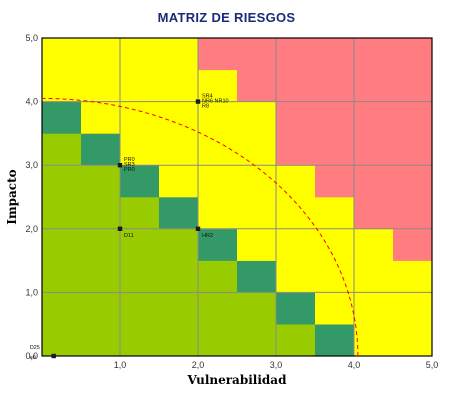 The width and height of the screenshot is (453, 410). Describe the element at coordinates (226, 17) in the screenshot. I see `chart-title: MATRIZ DE RIESGOS` at that location.